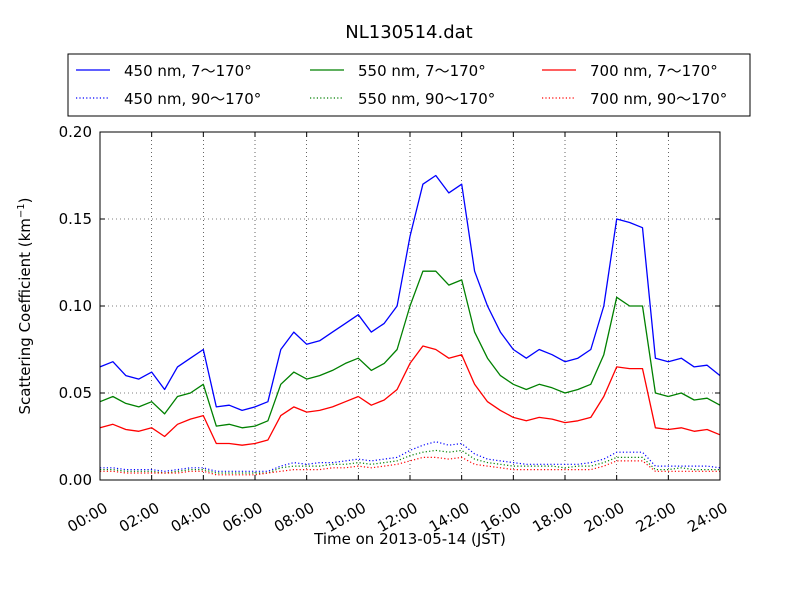  Describe the element at coordinates (75, 480) in the screenshot. I see `y-tick-label: 0.00` at that location.